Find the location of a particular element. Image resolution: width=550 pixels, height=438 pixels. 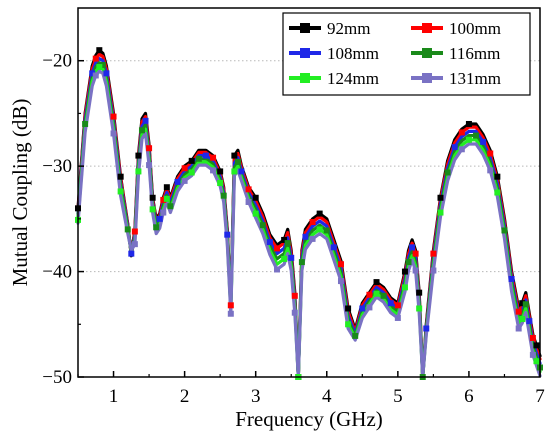

x-tick-label: 5 is located at coordinates (398, 396).